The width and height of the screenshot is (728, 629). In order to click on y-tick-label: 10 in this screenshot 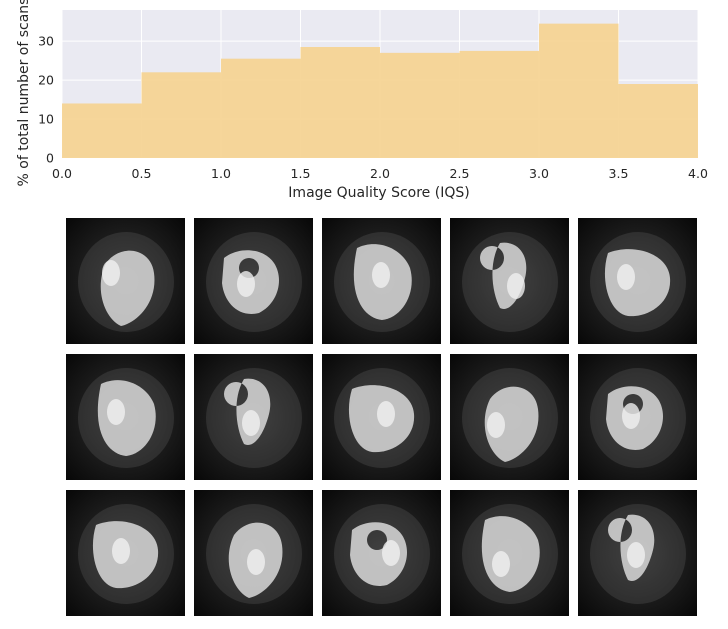, I will do `click(46, 119)`.